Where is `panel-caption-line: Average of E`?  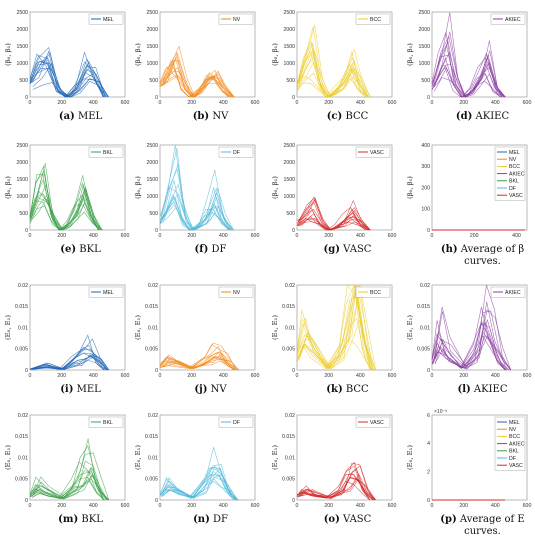 panel-caption-line: Average of E is located at coordinates (491, 519).